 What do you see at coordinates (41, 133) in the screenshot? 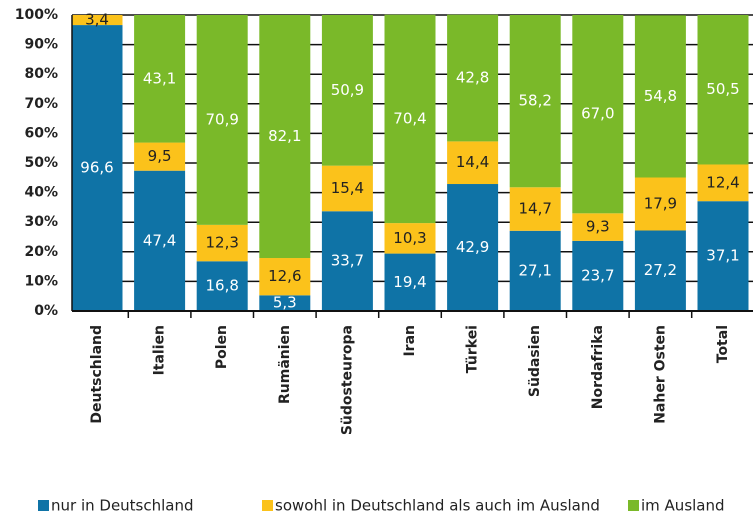
I see `y-tick-label: 60%` at bounding box center [41, 133].